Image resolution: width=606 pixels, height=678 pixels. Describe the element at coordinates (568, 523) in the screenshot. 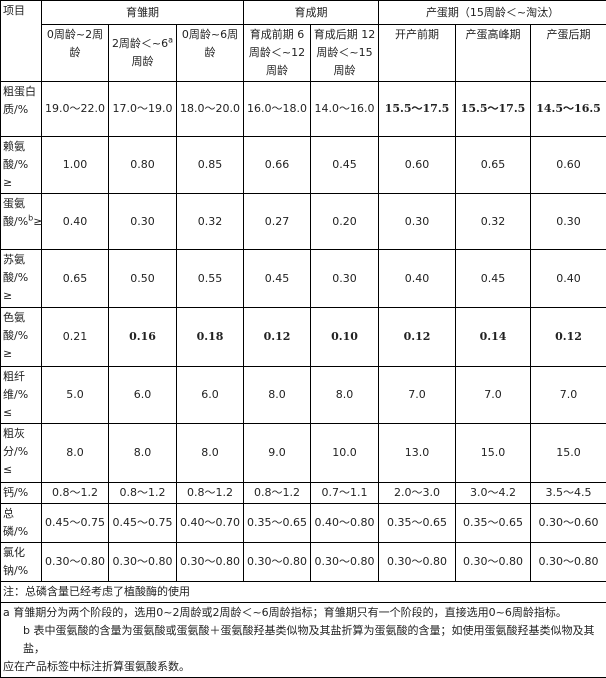

I see `value-cell: 0.30～0.60` at that location.